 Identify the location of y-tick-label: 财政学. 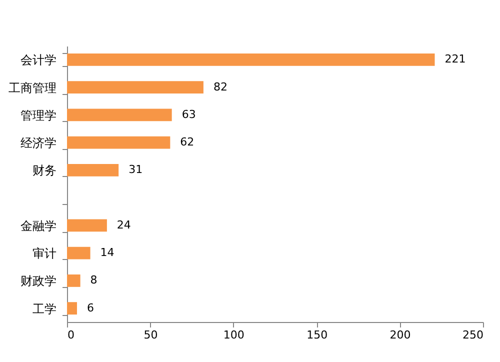
(38, 281).